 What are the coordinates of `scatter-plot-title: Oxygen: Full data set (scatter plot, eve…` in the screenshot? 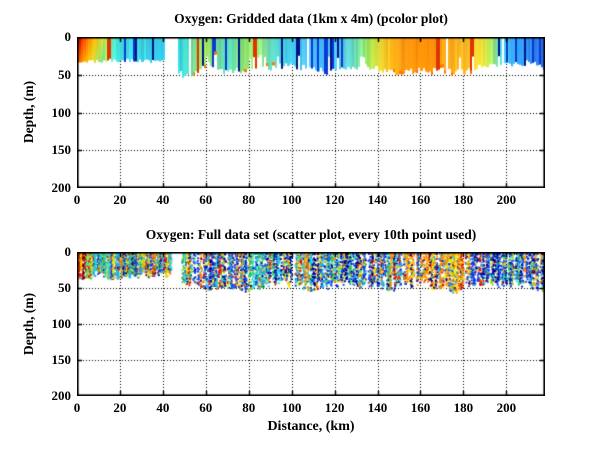 It's located at (311, 234).